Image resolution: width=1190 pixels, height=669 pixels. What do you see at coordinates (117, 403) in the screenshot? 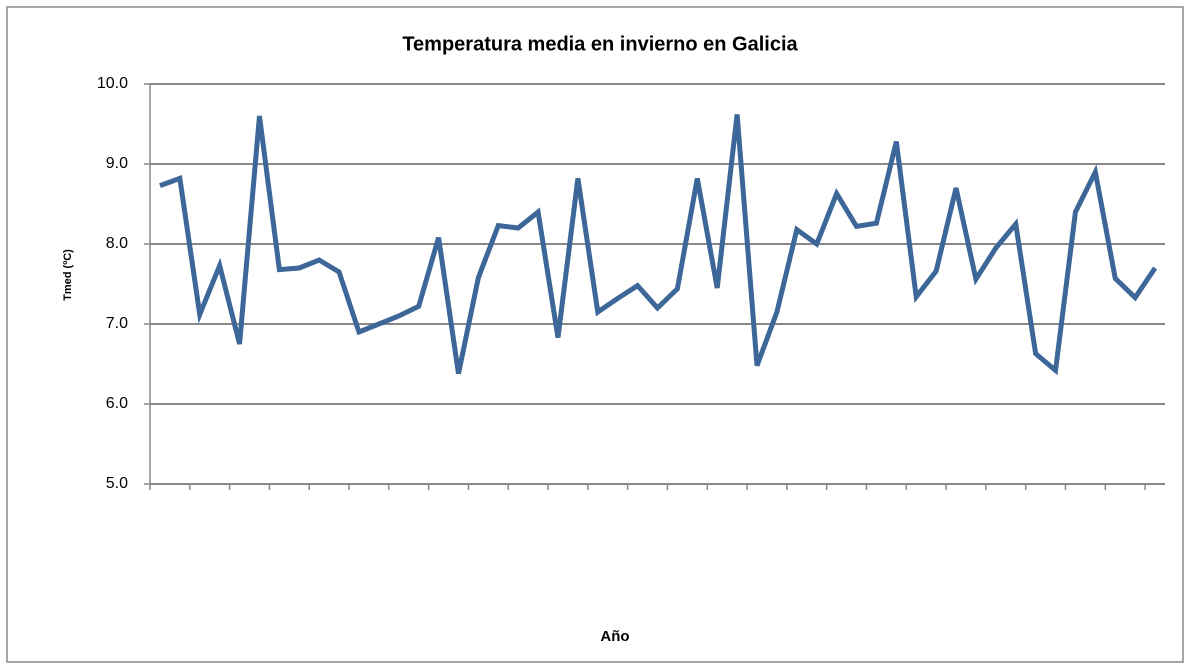
I see `y-tick-label: 6.0` at bounding box center [117, 403].